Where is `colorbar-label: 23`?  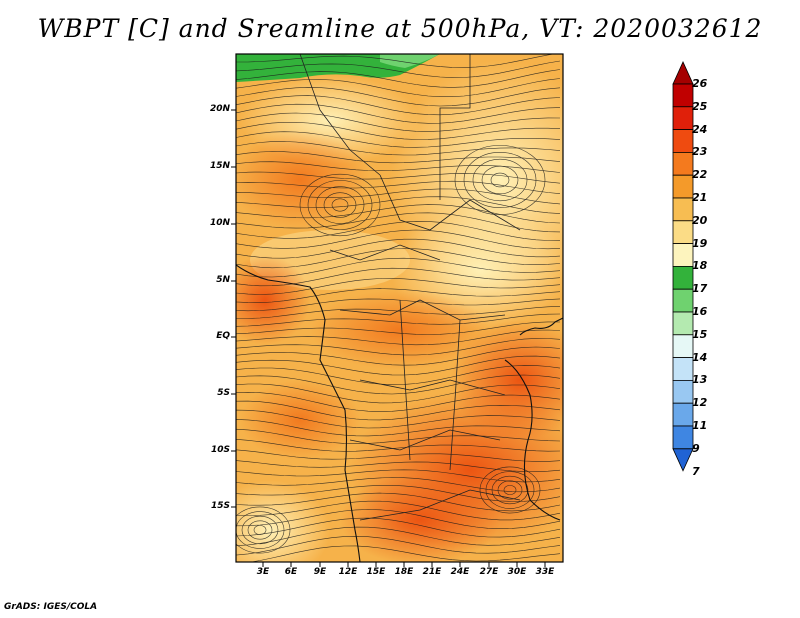 colorbar-label: 23 is located at coordinates (700, 152).